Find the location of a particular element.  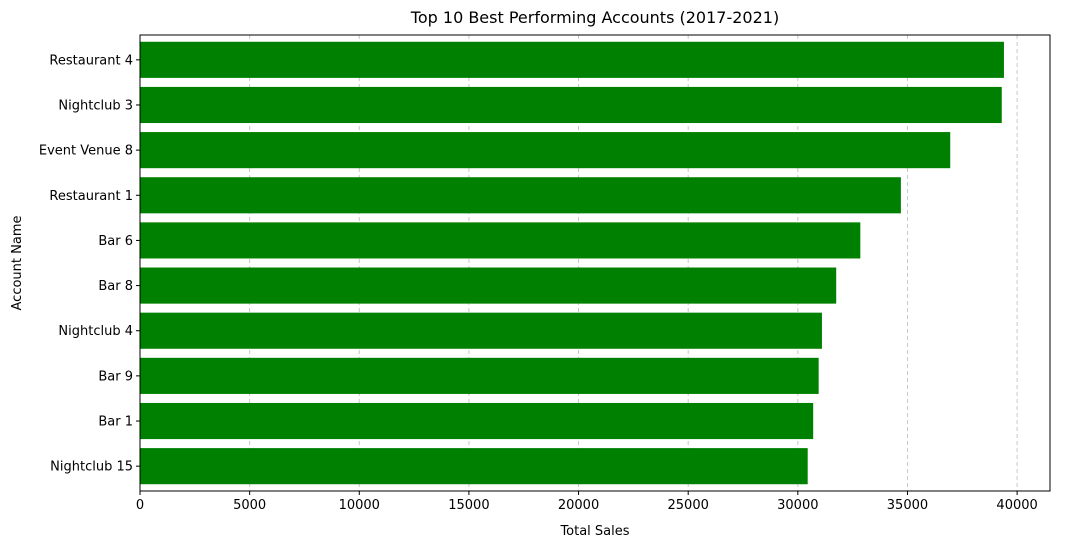

x-tick-label: 10000 is located at coordinates (359, 505).